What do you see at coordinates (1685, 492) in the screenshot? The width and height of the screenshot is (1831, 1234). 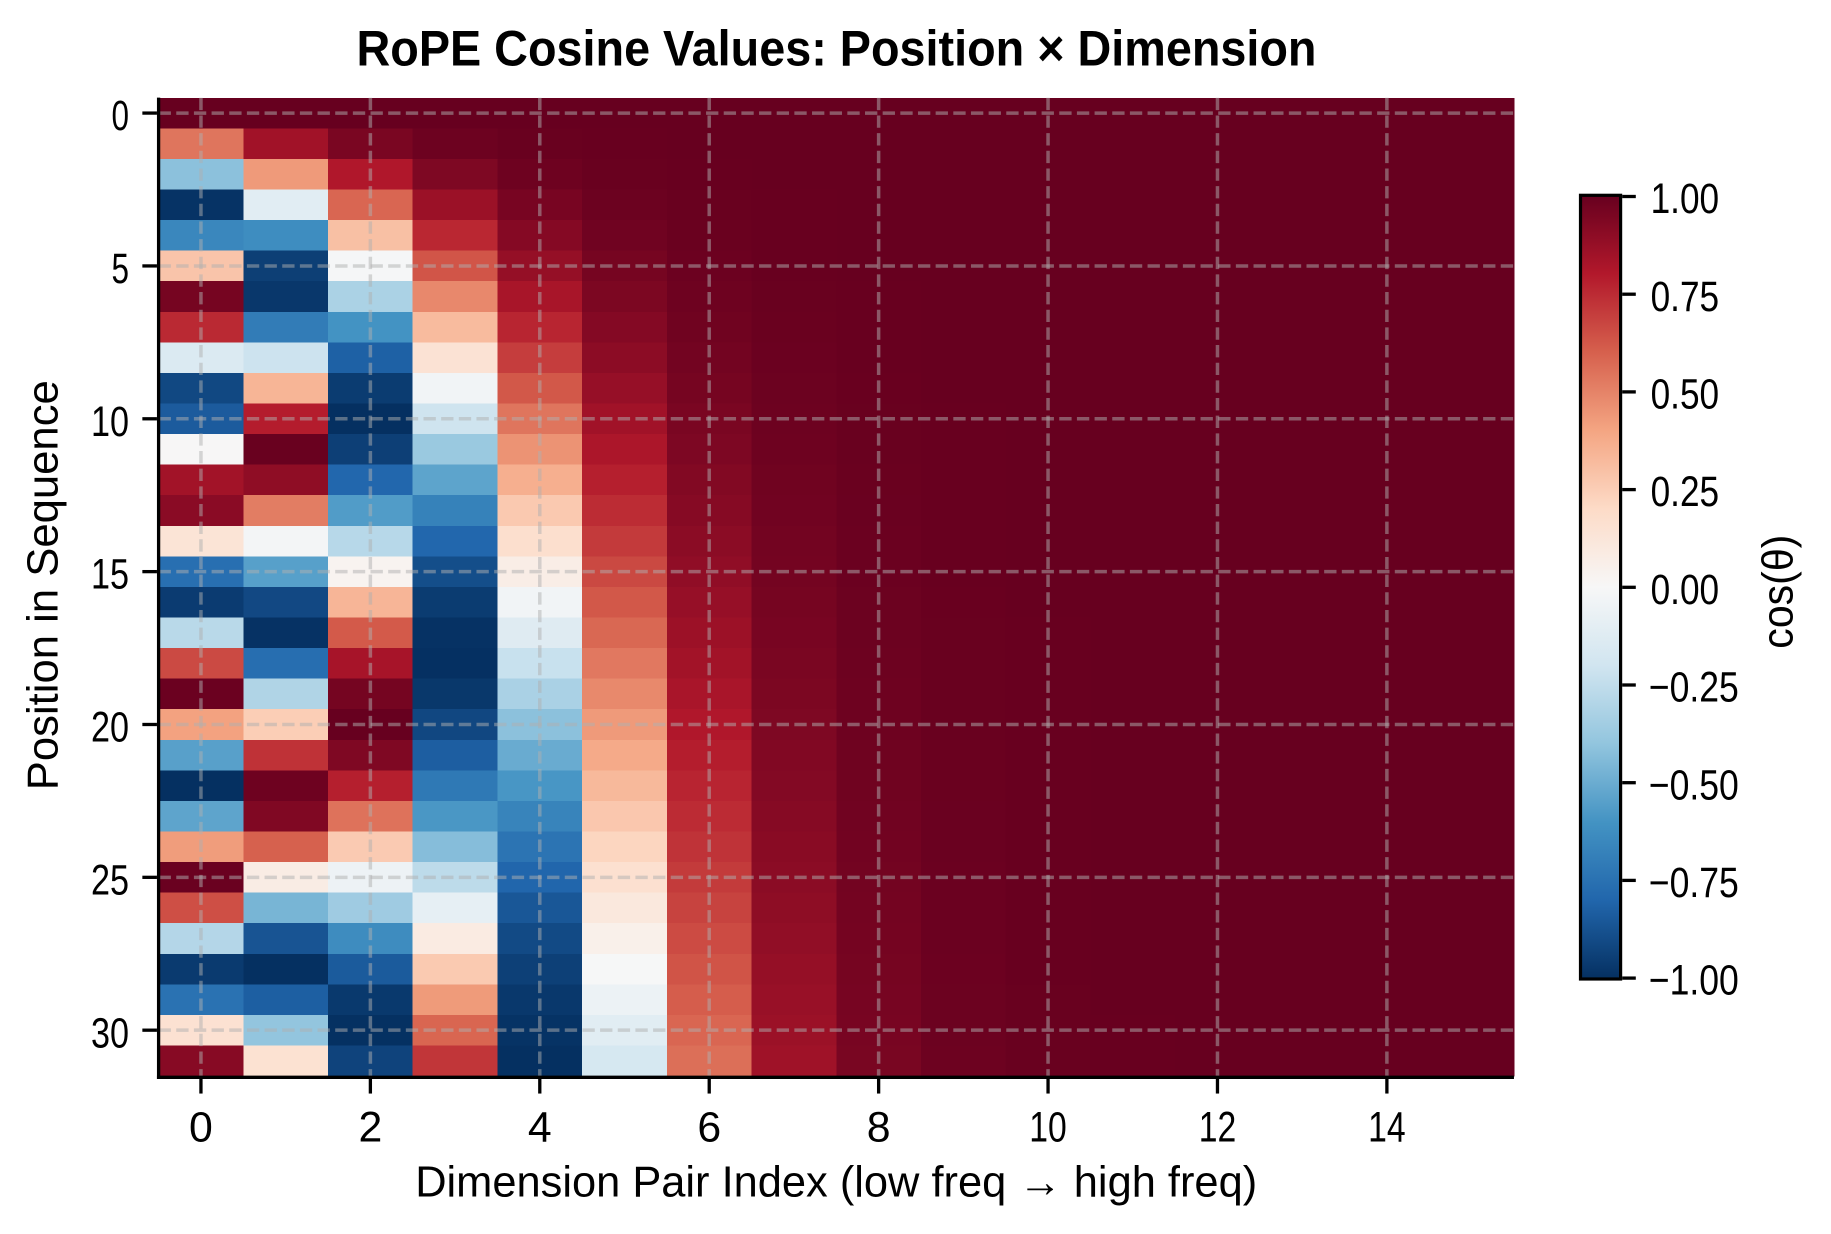 I see `svg-text: 0.25` at bounding box center [1685, 492].